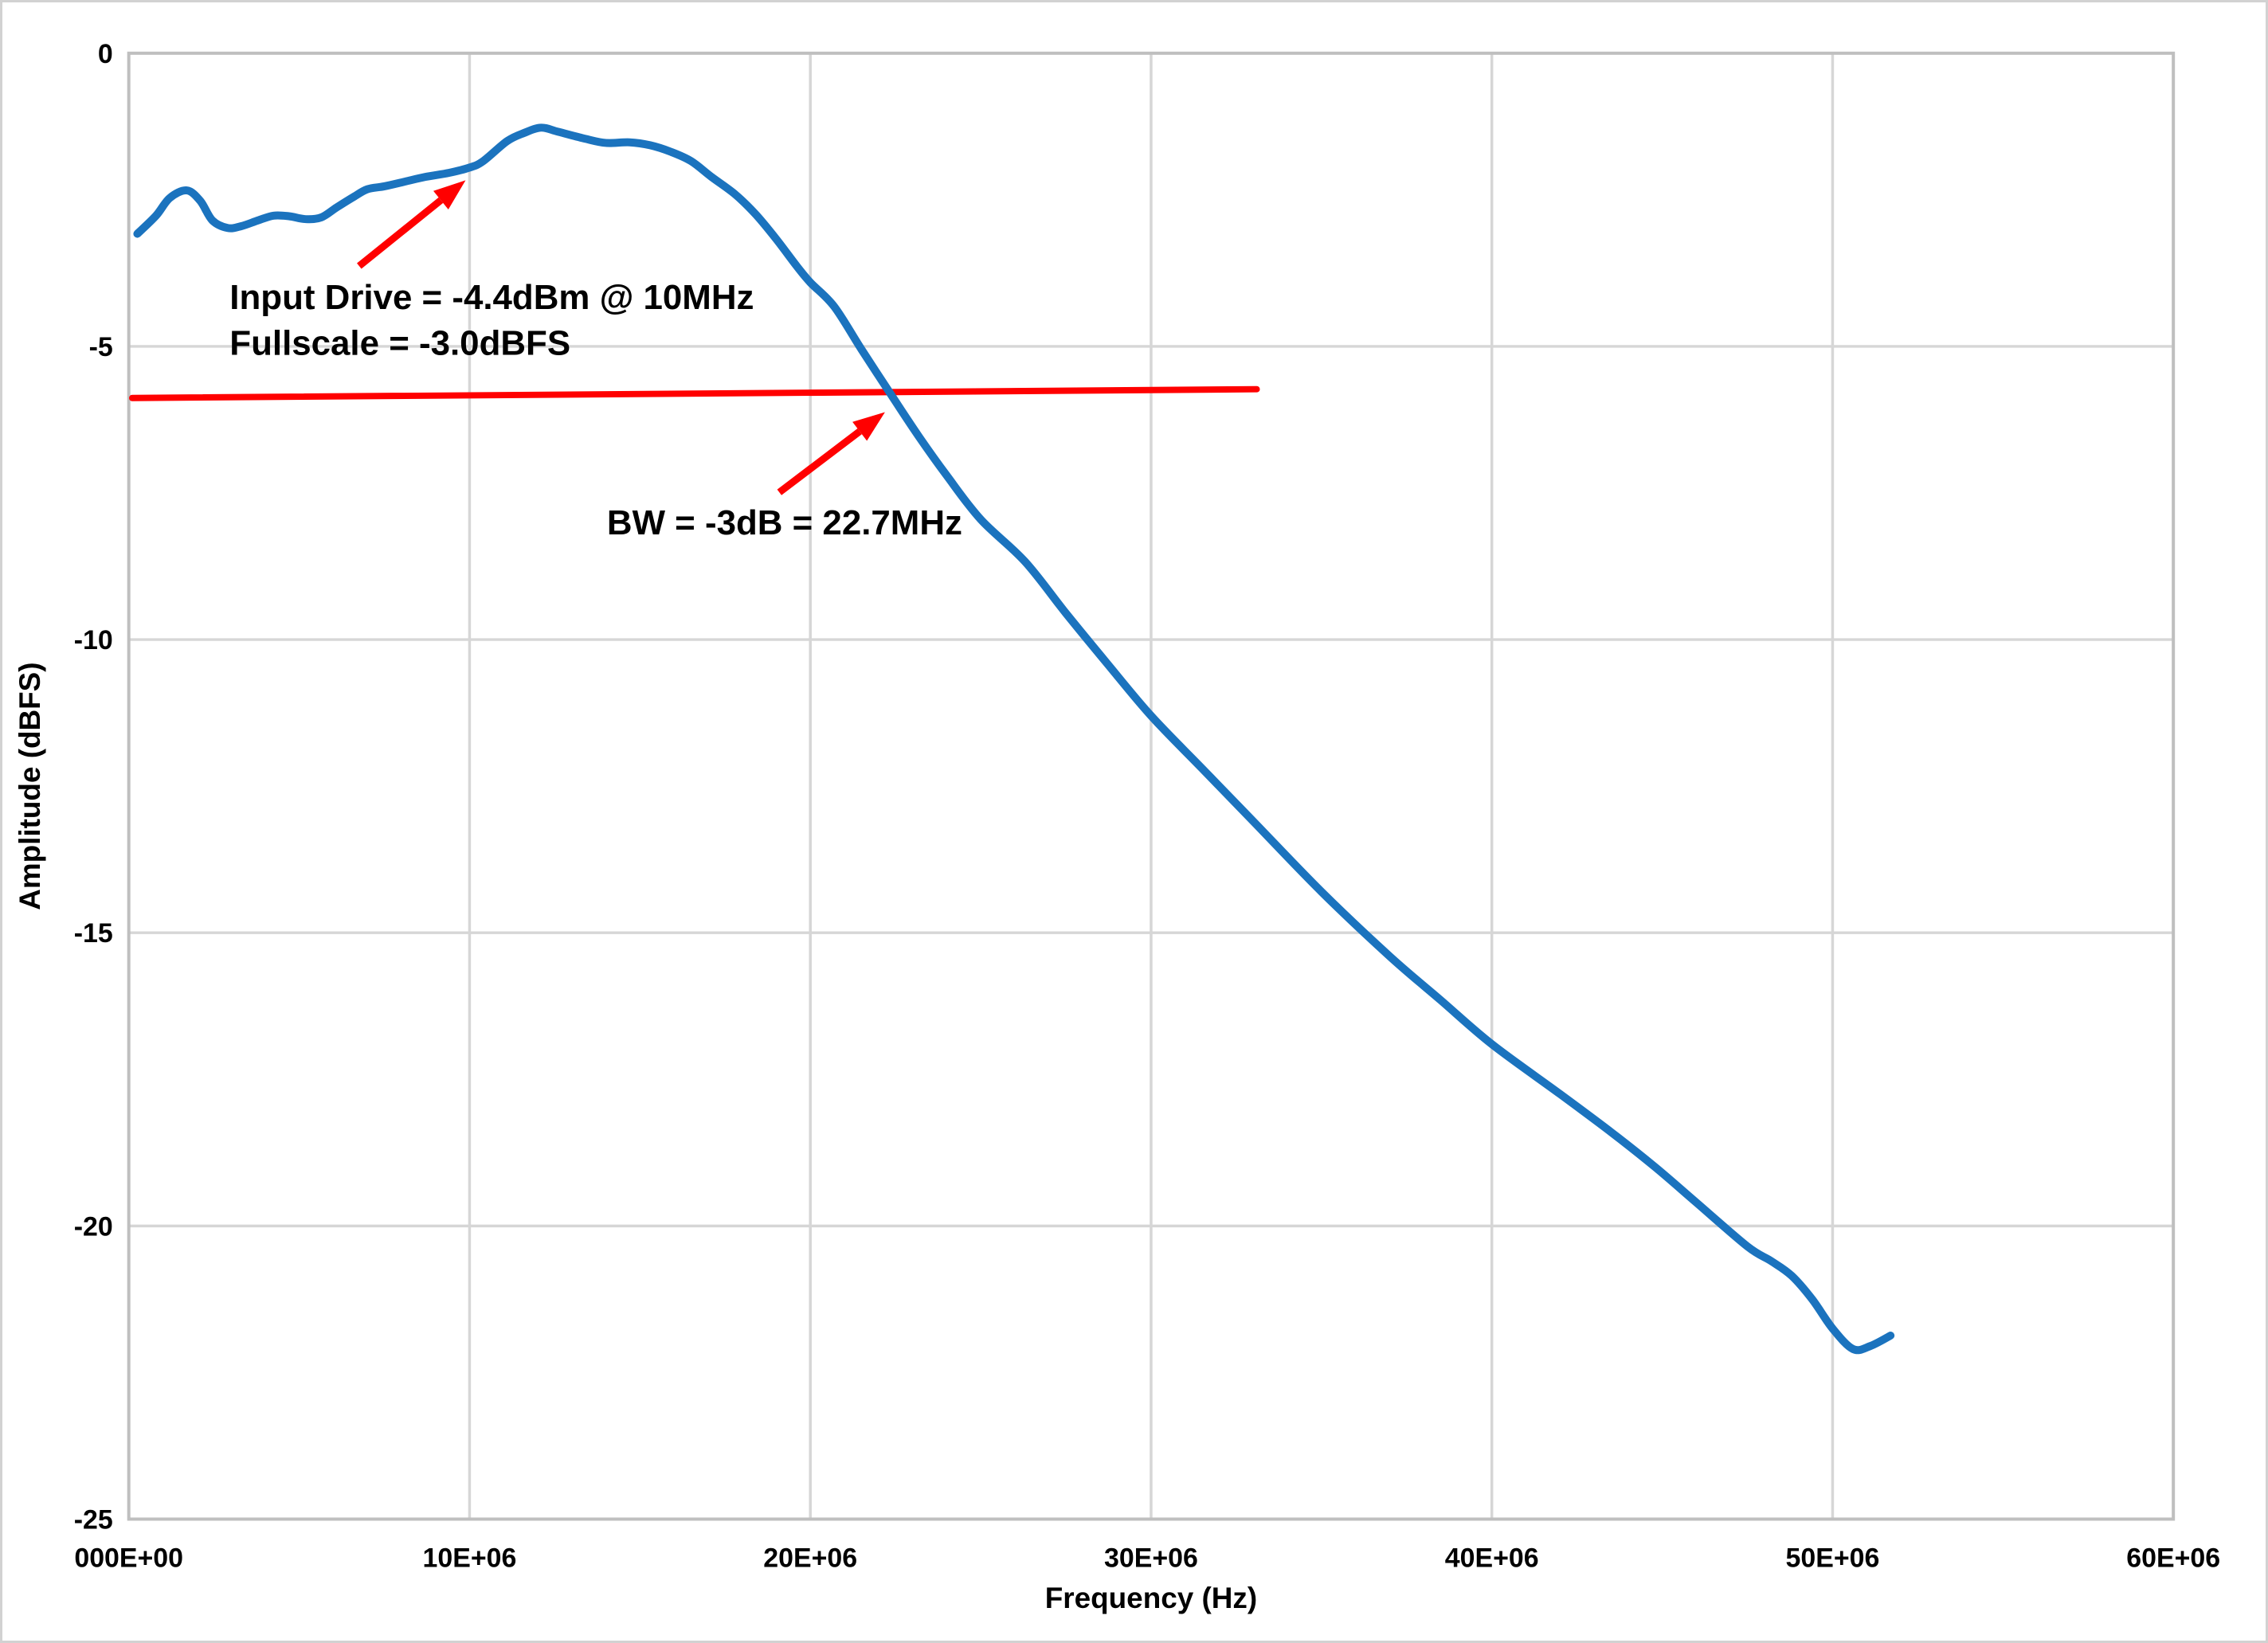 Image resolution: width=2268 pixels, height=1643 pixels. Describe the element at coordinates (94, 1227) in the screenshot. I see `y-tick-label: -20` at that location.